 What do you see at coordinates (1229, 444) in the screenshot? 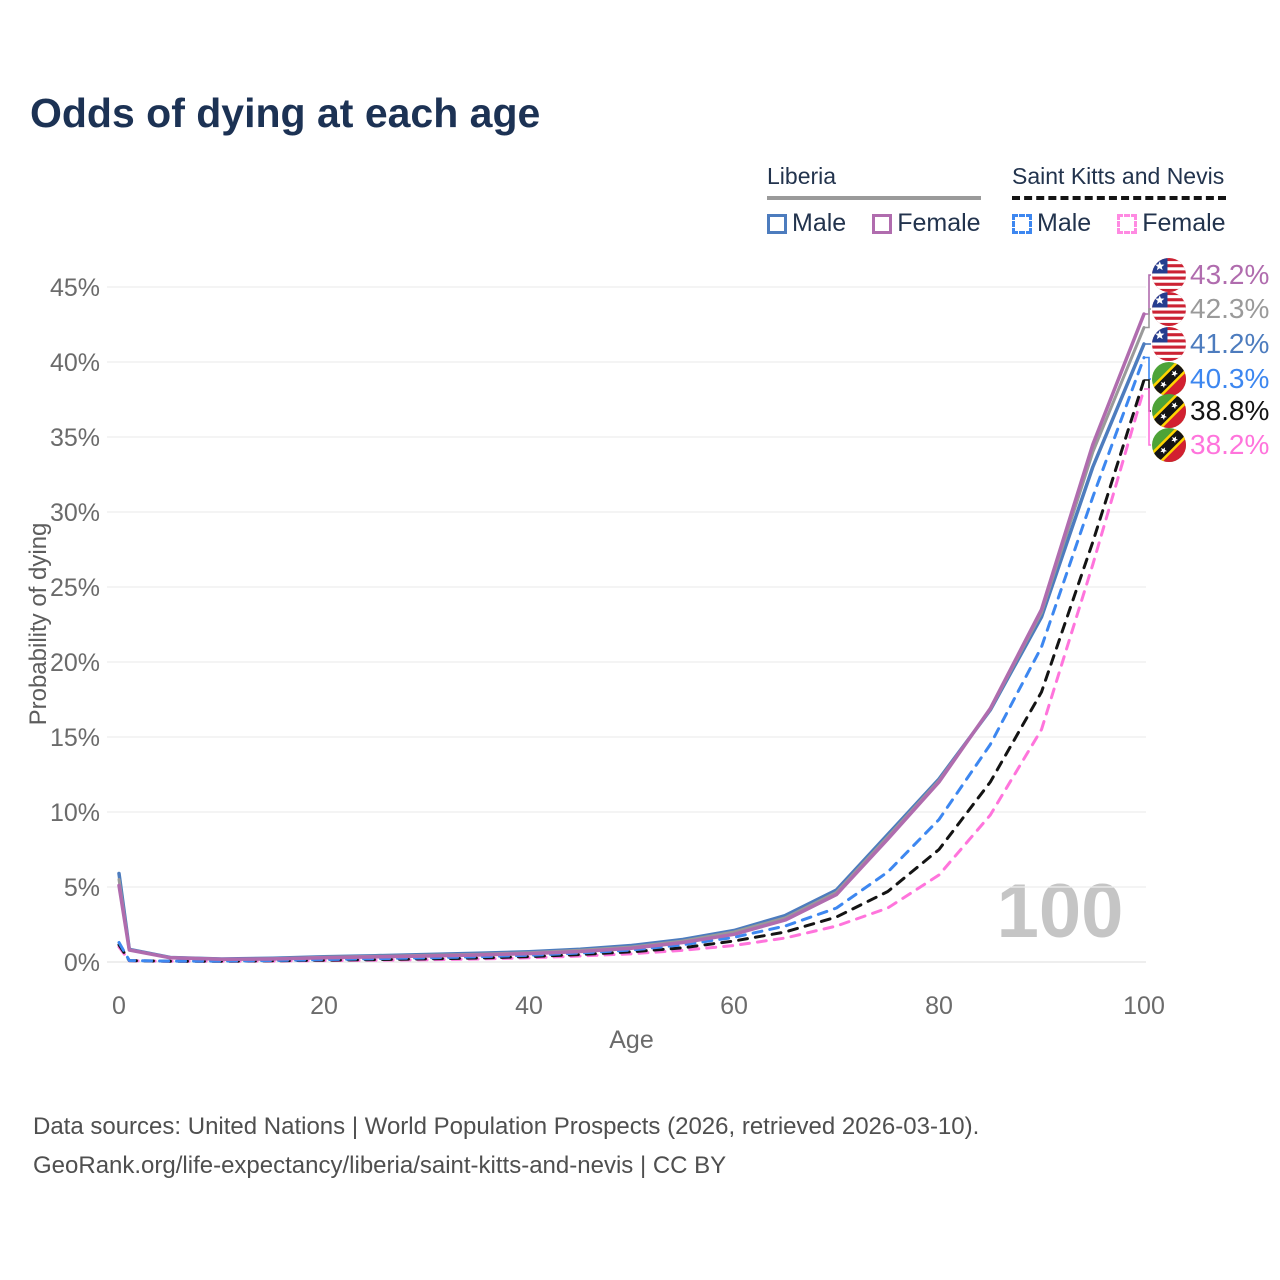
I see `end-label-saint-kitts-and-nevis-female: 38.2%` at bounding box center [1229, 444].